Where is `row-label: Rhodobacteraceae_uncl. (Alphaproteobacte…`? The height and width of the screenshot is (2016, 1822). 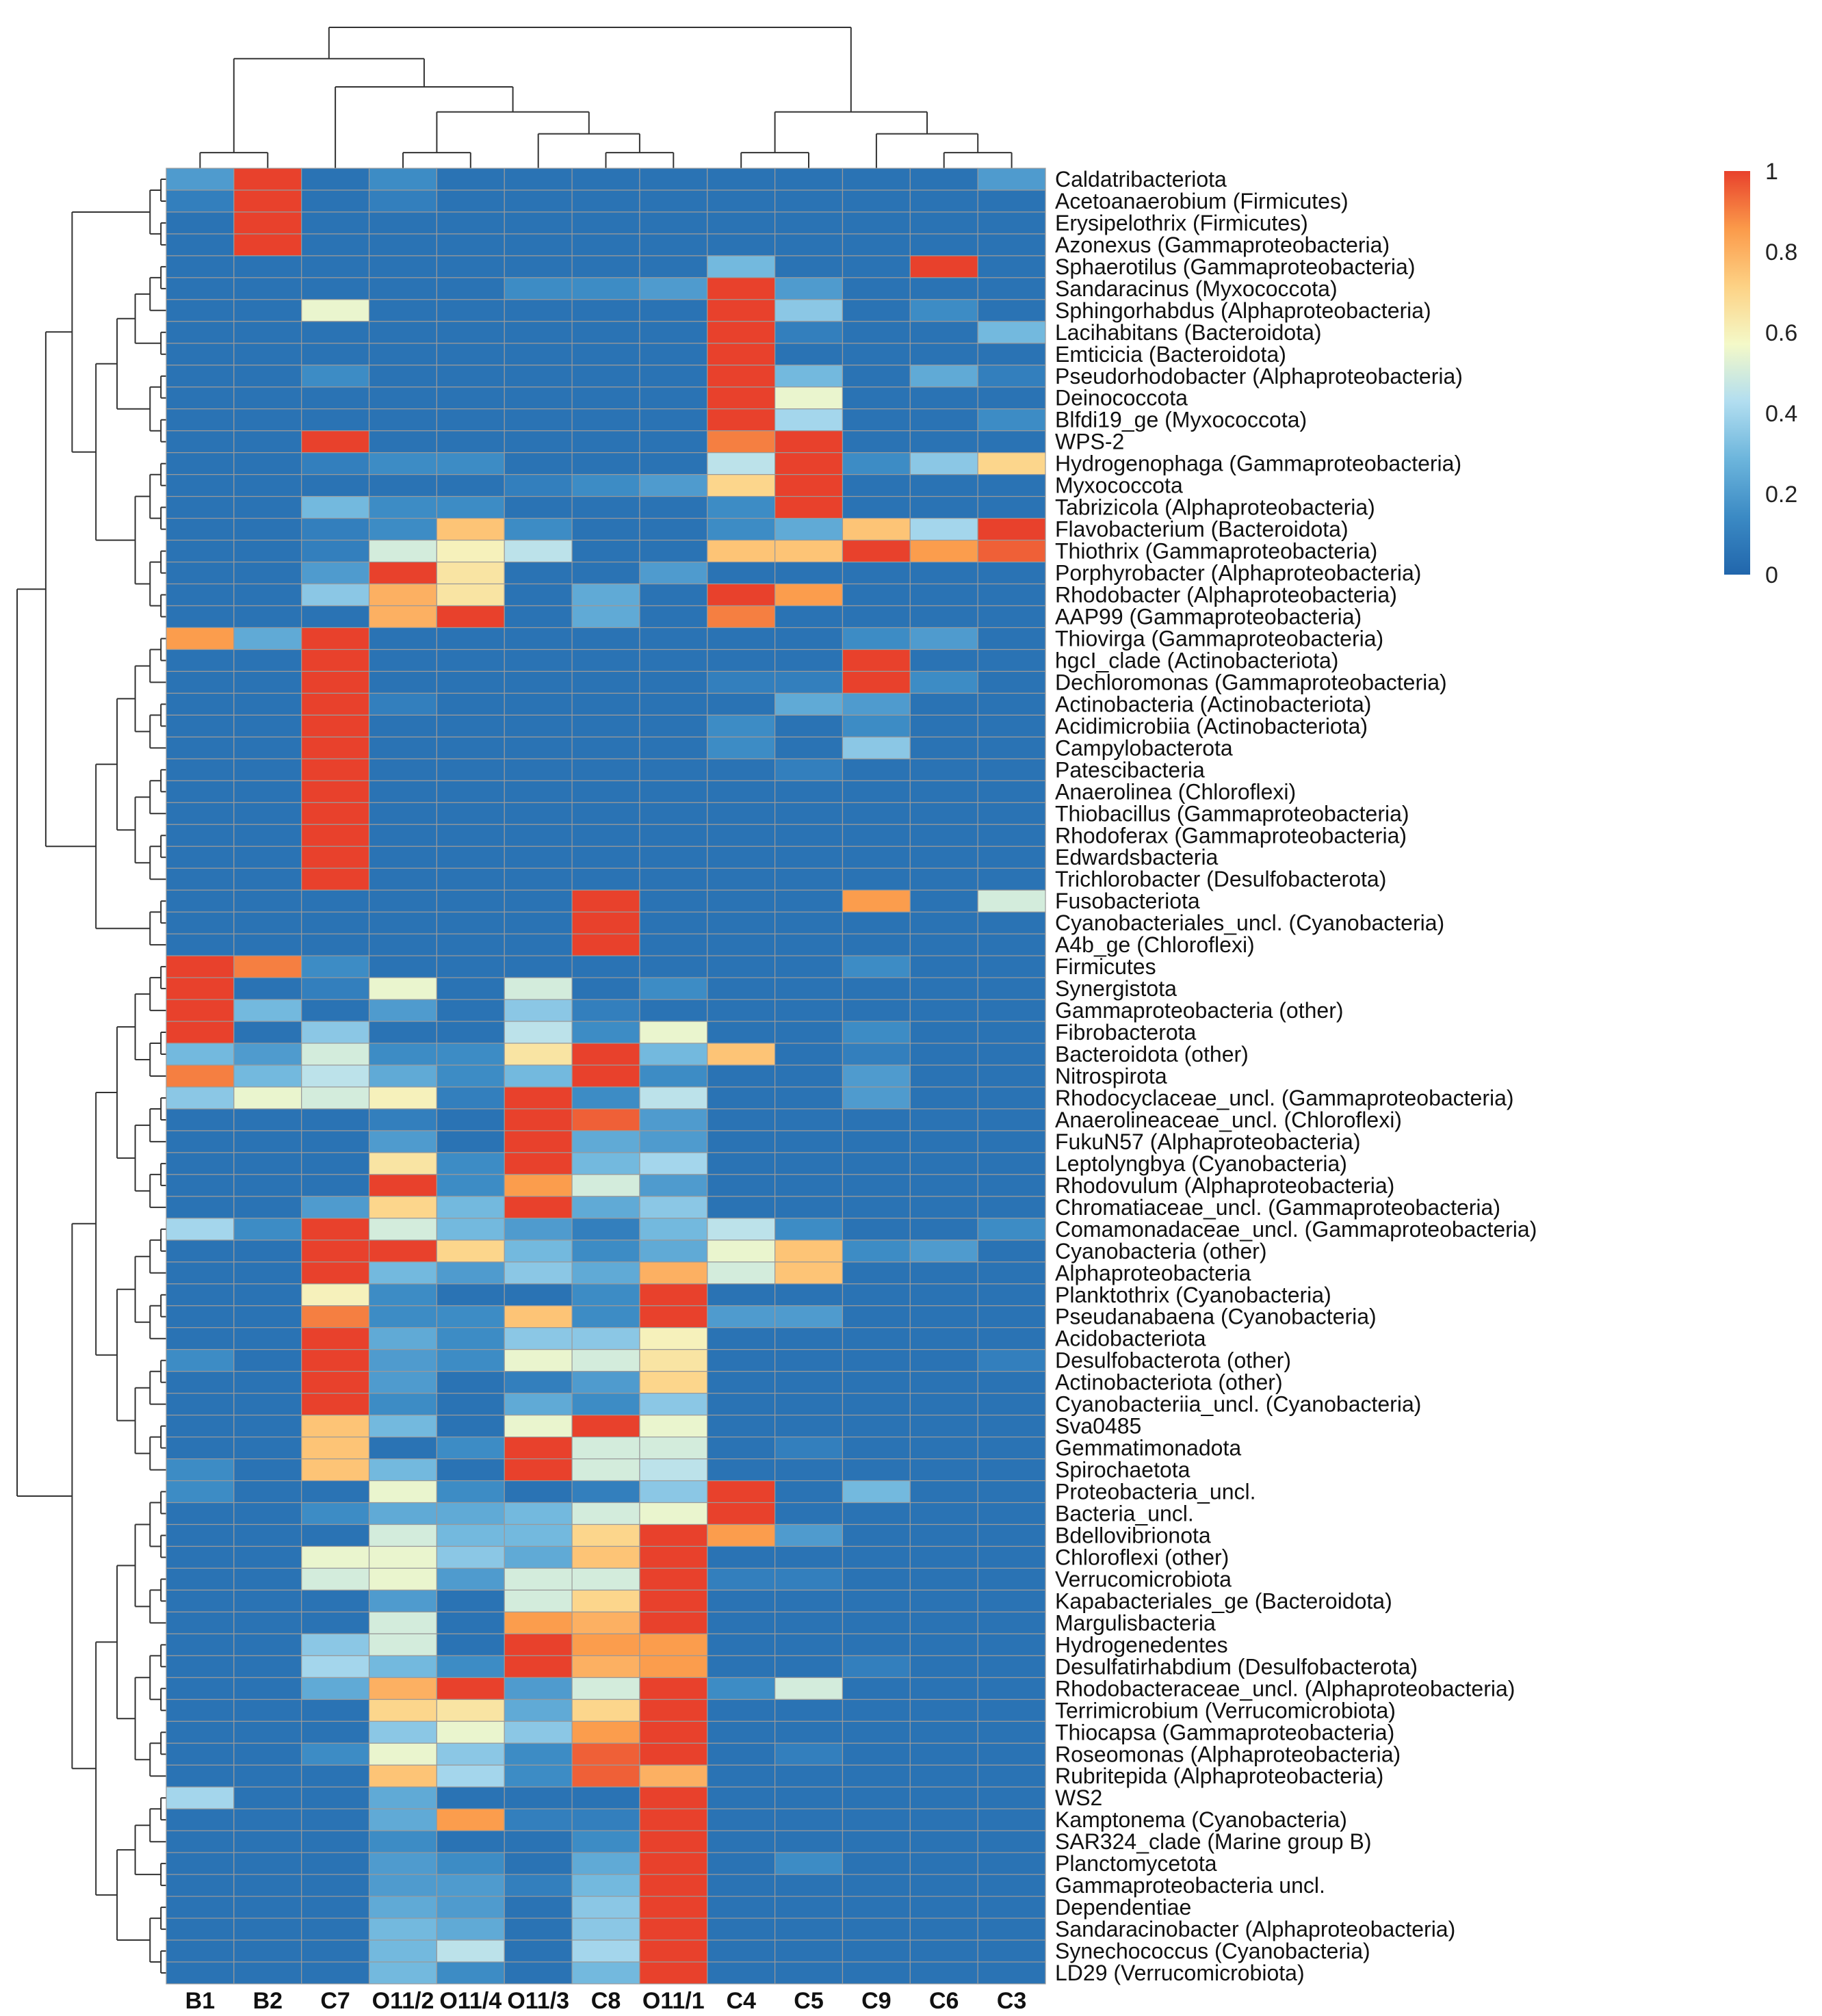
row-label: Rhodobacteraceae_uncl. (Alphaproteobacte… is located at coordinates (1285, 1688).